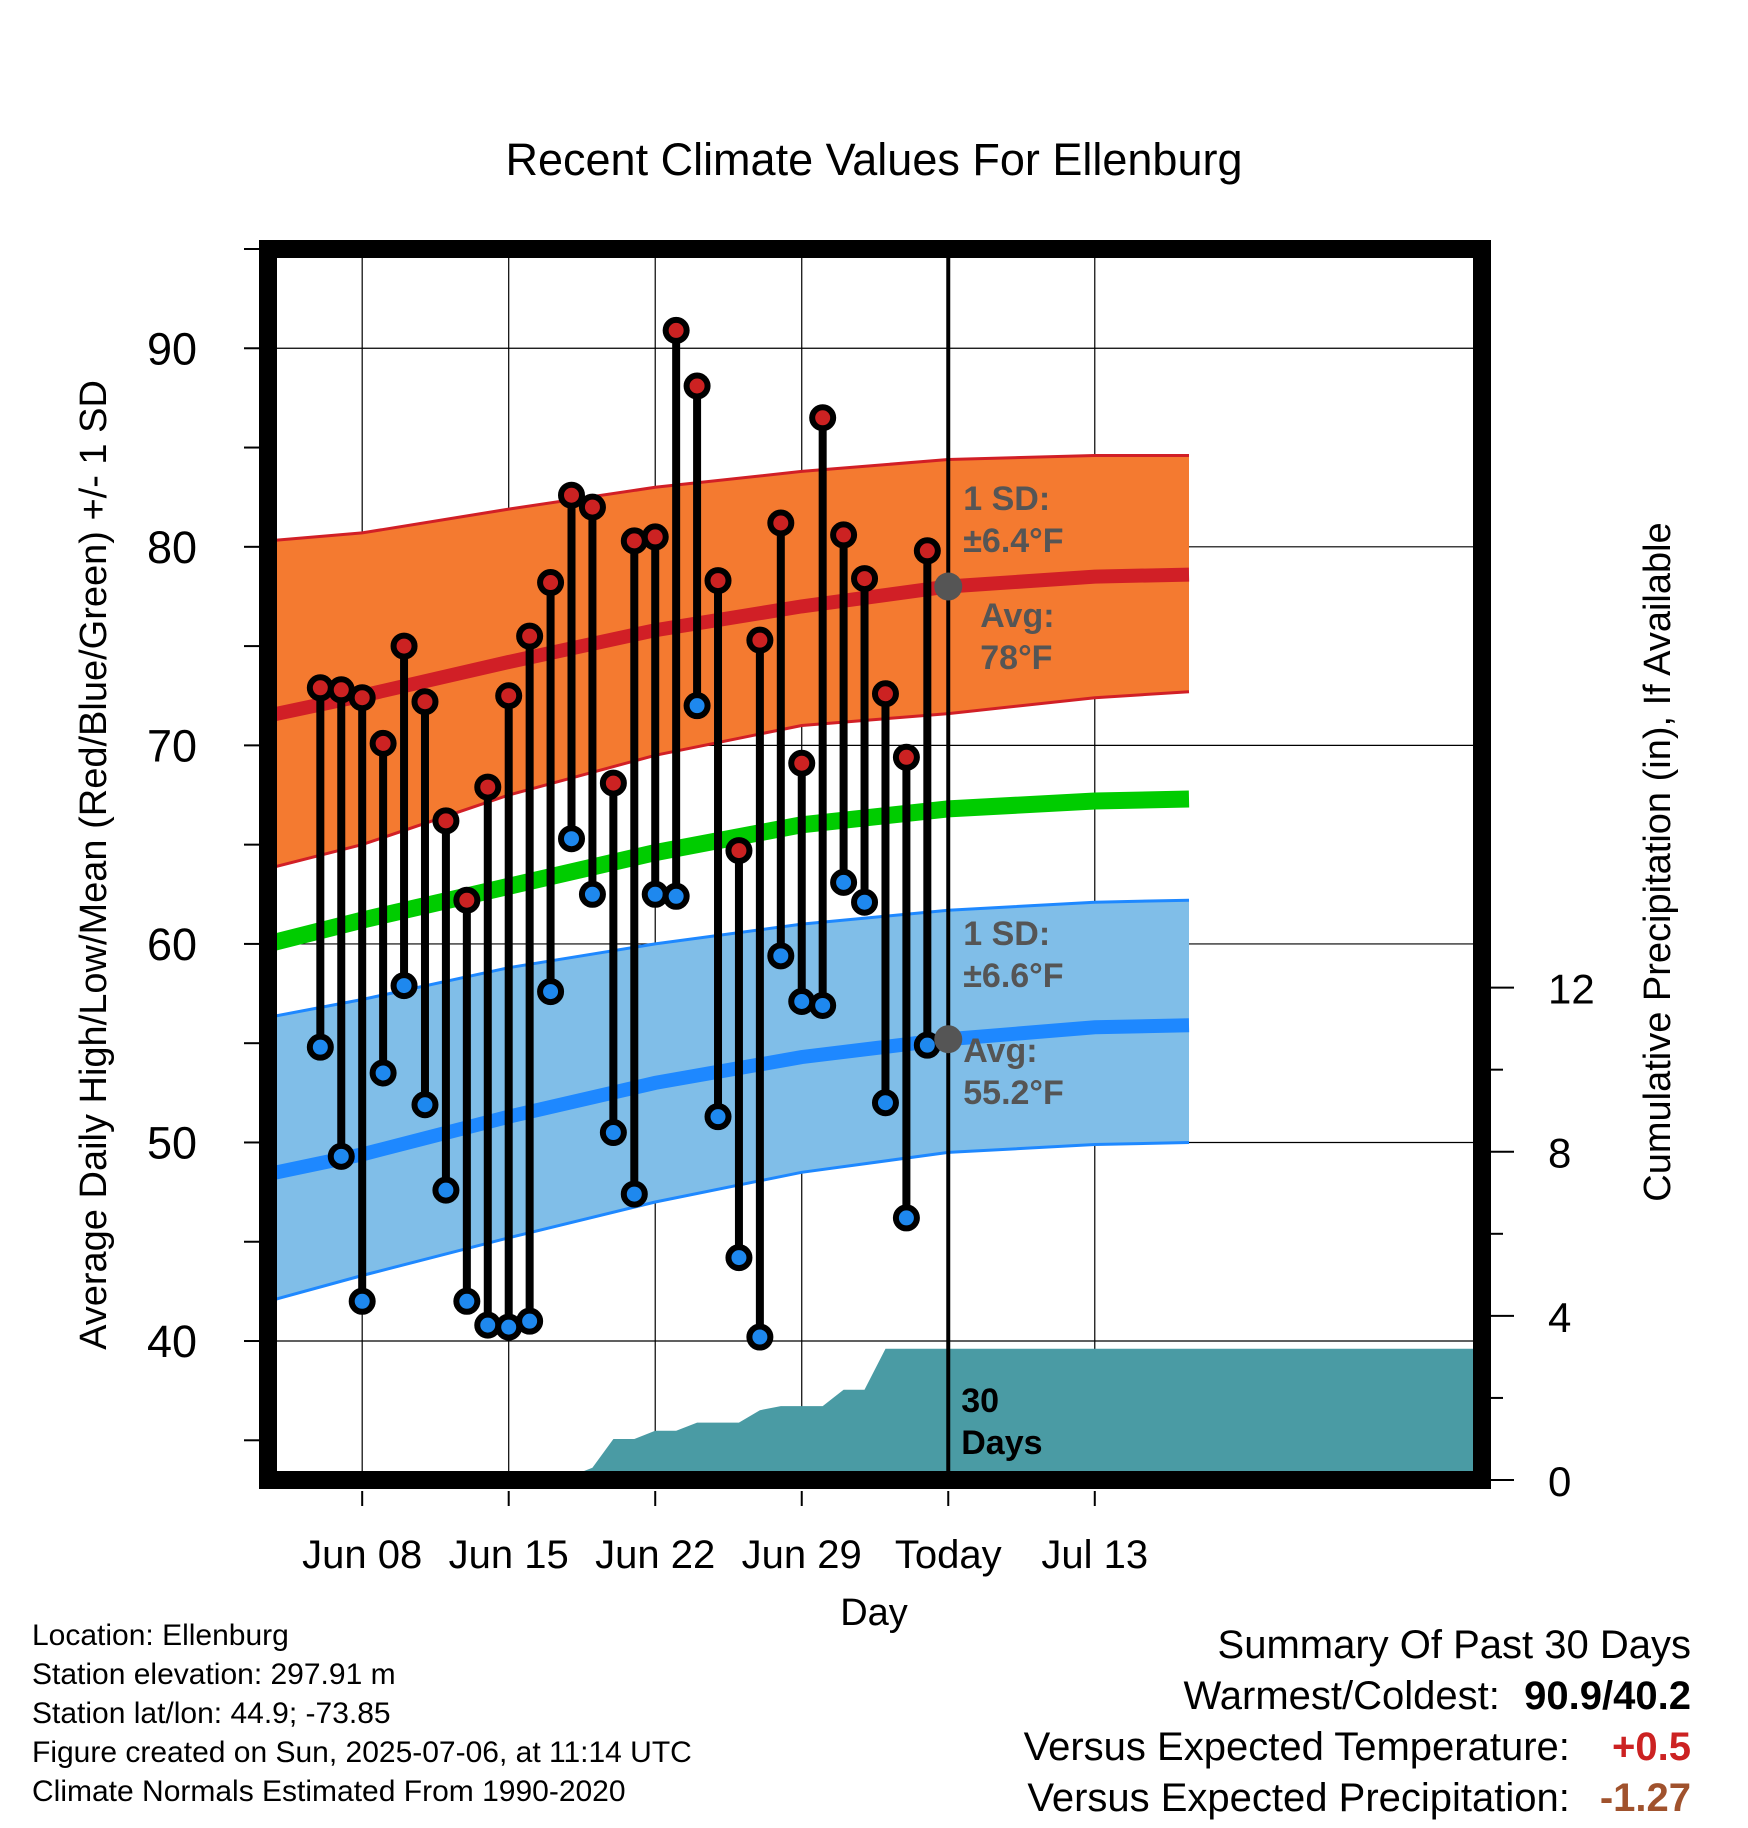 Image resolution: width=1748 pixels, height=1828 pixels. Describe the element at coordinates (172, 1142) in the screenshot. I see `left-y-tick-label: 50` at that location.